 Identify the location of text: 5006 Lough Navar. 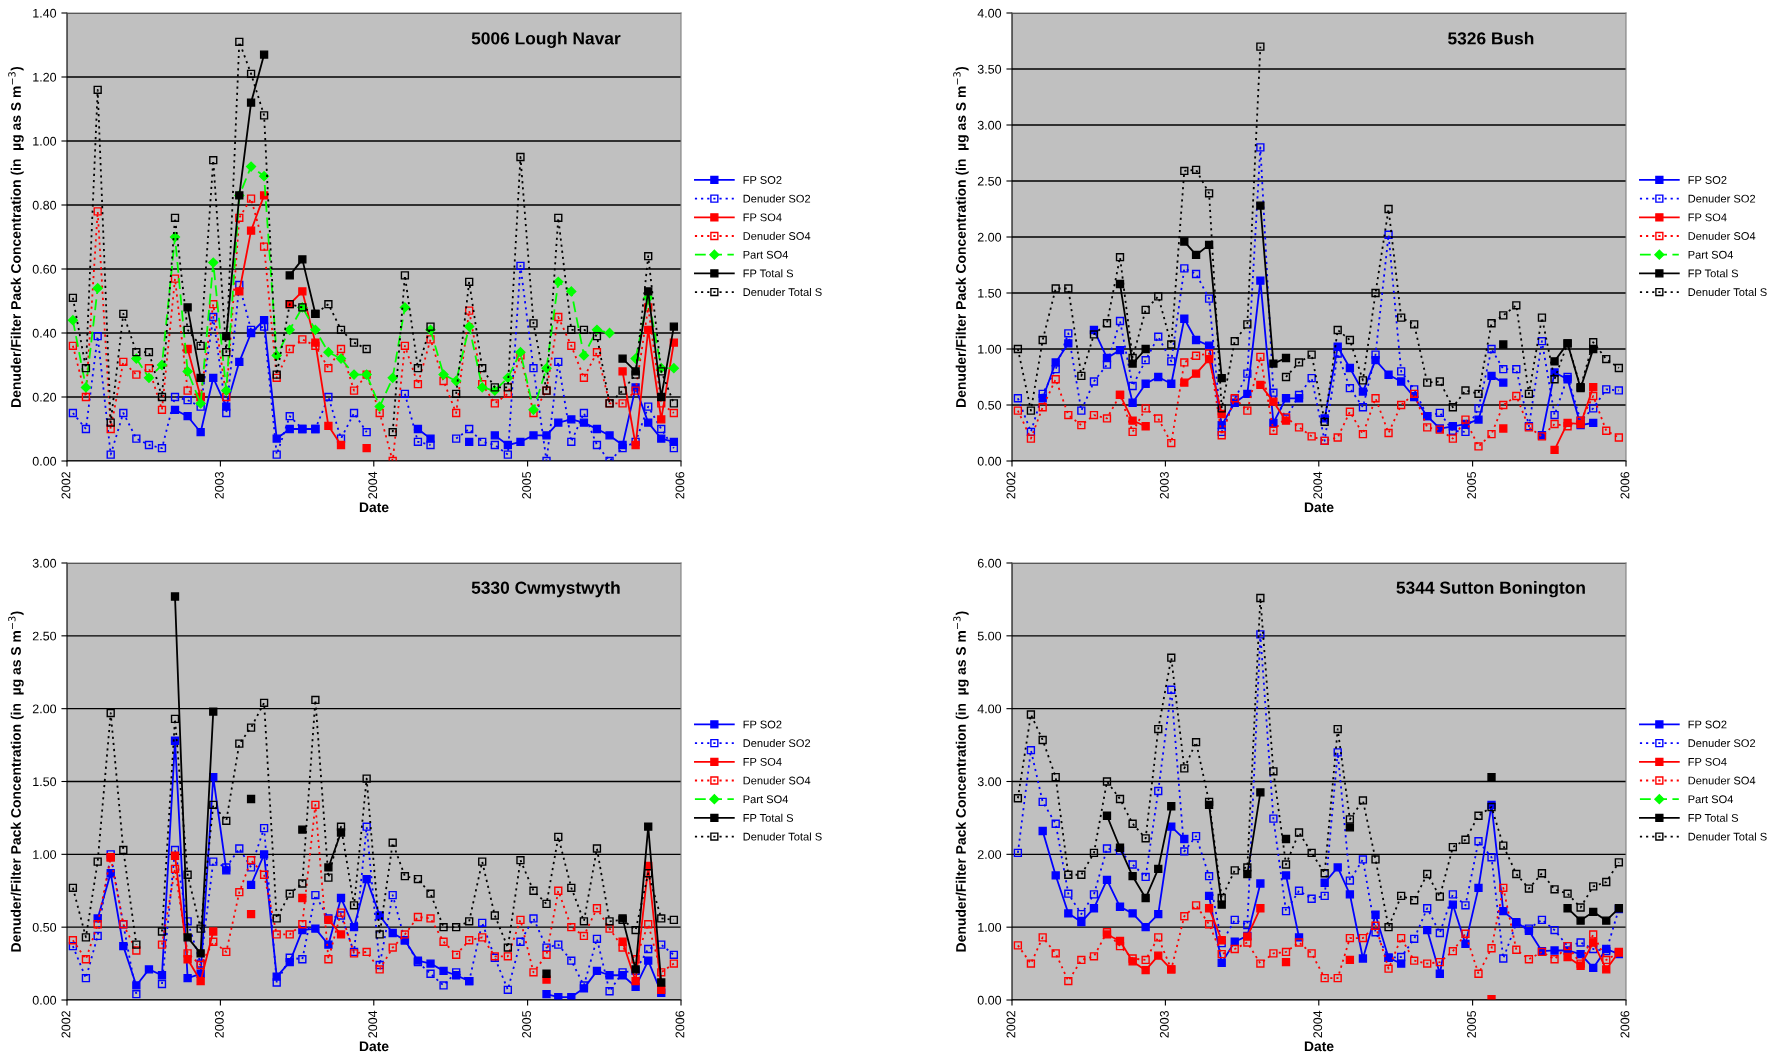
(546, 40).